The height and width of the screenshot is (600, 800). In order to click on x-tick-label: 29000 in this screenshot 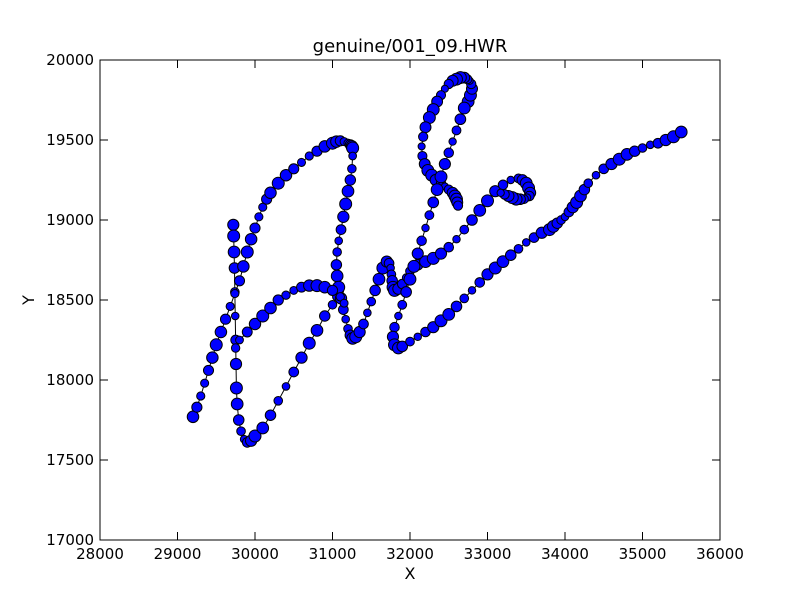, I will do `click(178, 554)`.